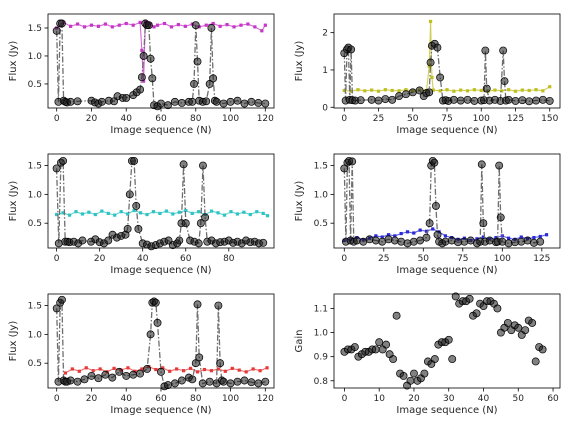  I want to click on y-tick-label: 1.5, so click(35, 29).